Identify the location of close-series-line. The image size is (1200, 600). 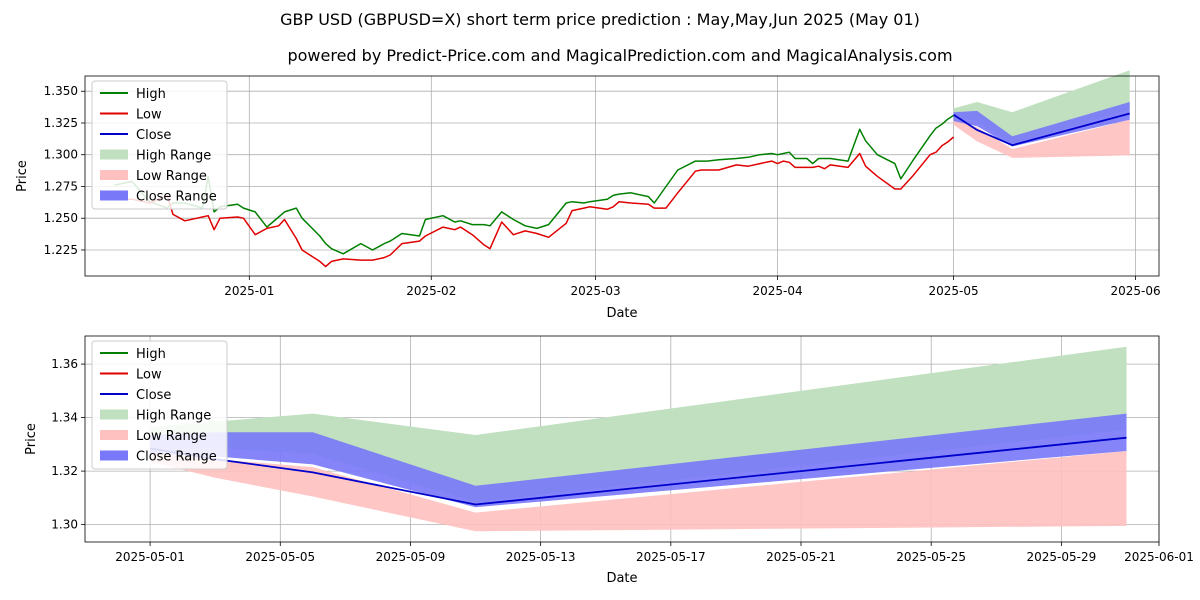
(1041, 129).